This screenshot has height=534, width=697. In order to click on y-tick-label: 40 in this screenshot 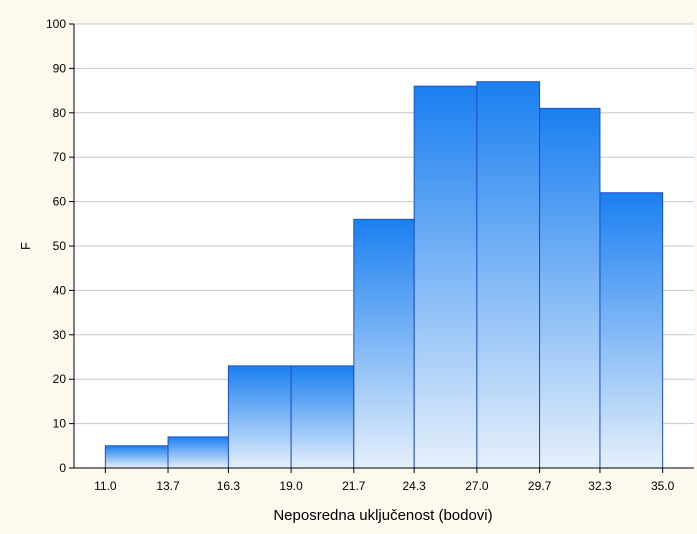, I will do `click(60, 290)`.